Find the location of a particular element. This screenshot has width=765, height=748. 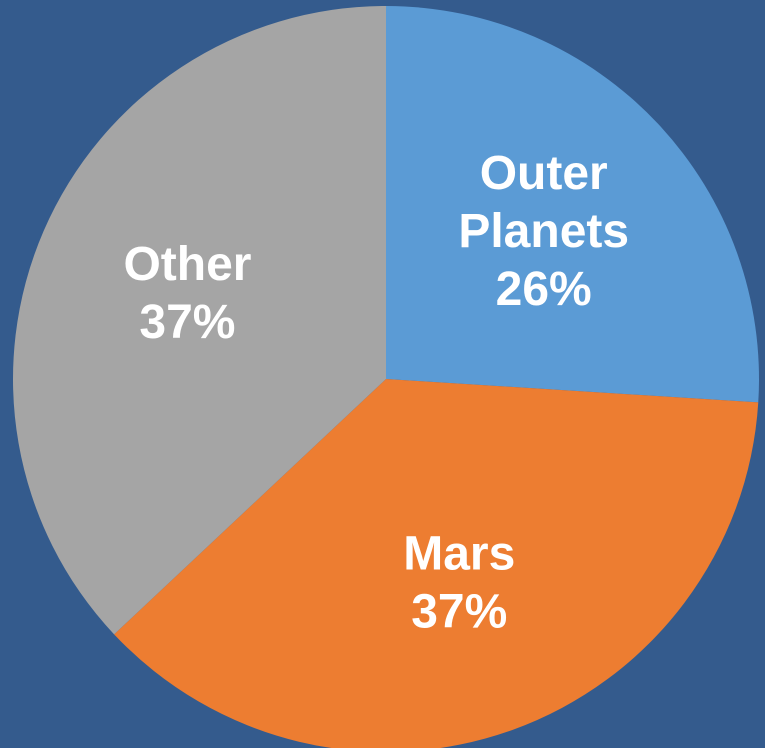

slice-label-other: Other 37% is located at coordinates (187, 293).